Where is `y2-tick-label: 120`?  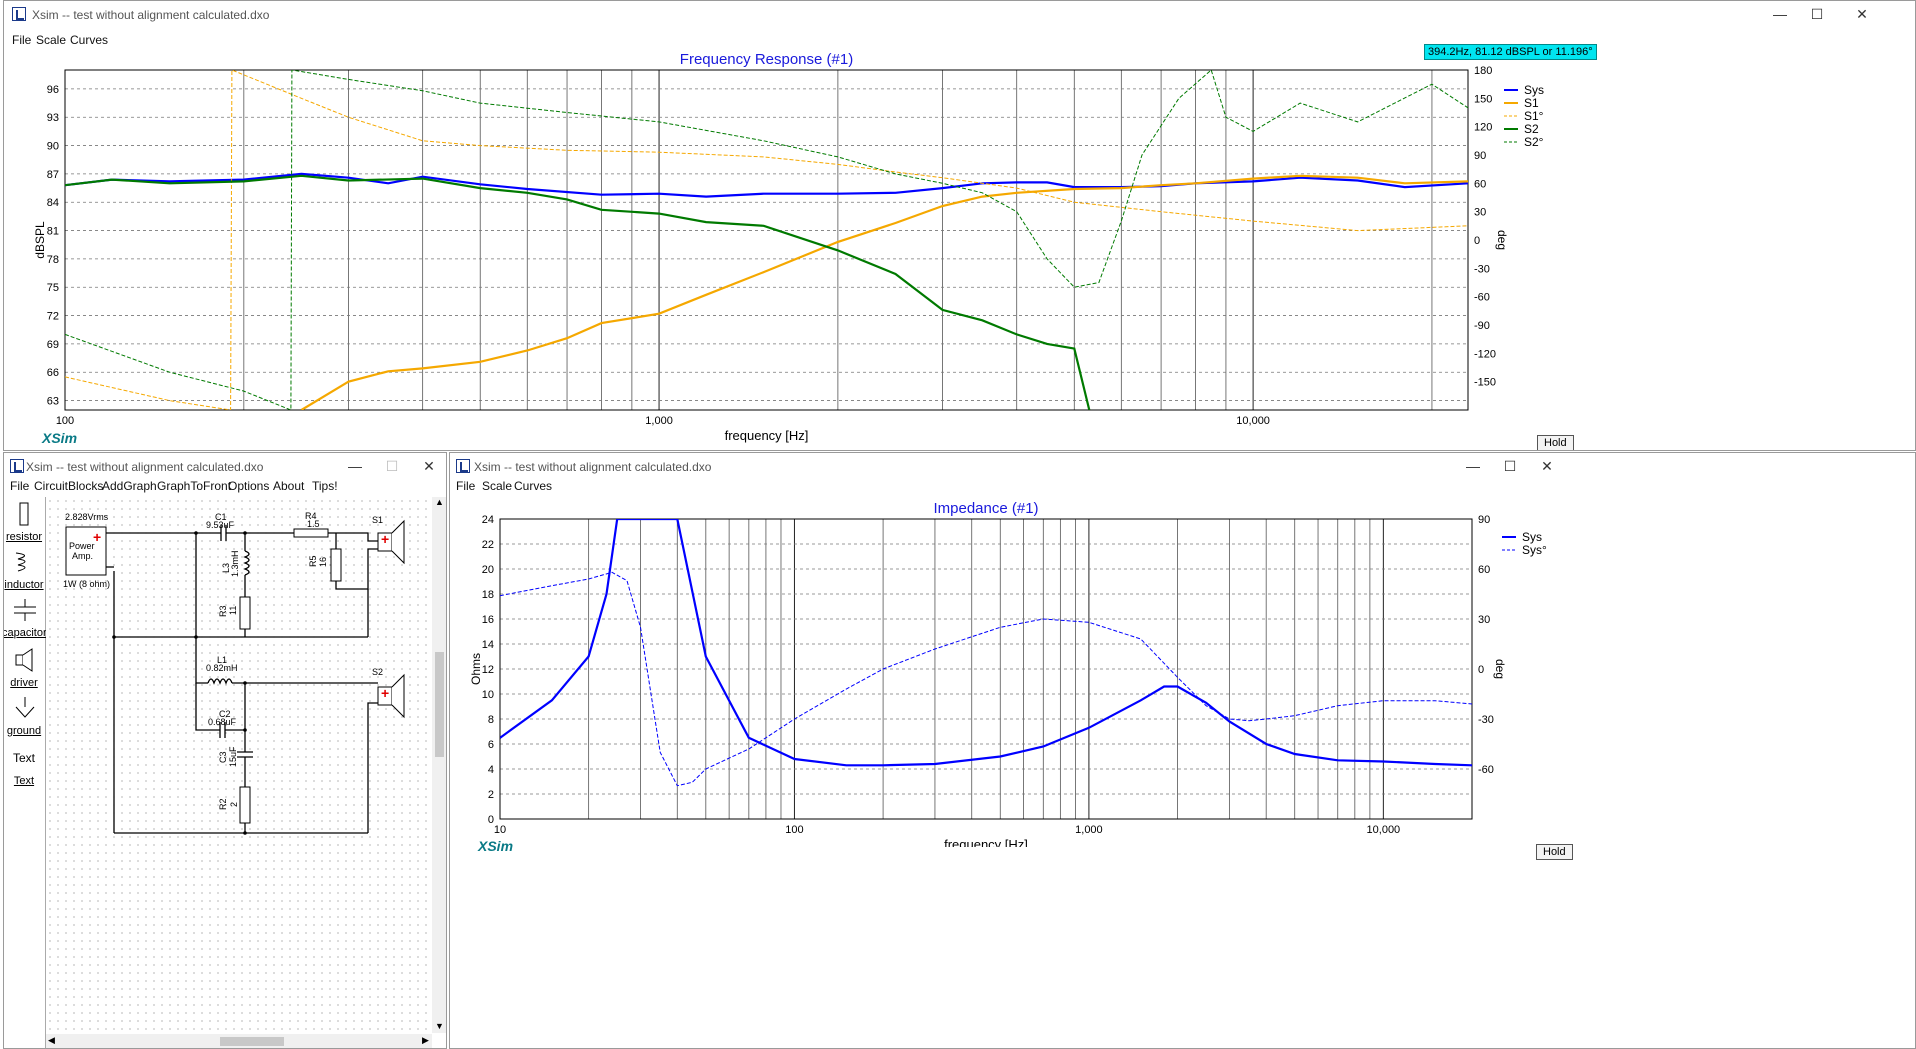 y2-tick-label: 120 is located at coordinates (1483, 128).